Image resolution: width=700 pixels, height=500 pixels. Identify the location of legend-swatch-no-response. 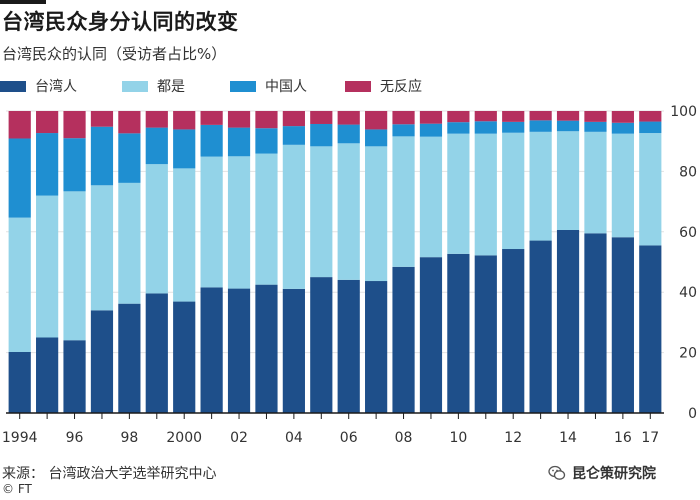
(358, 86).